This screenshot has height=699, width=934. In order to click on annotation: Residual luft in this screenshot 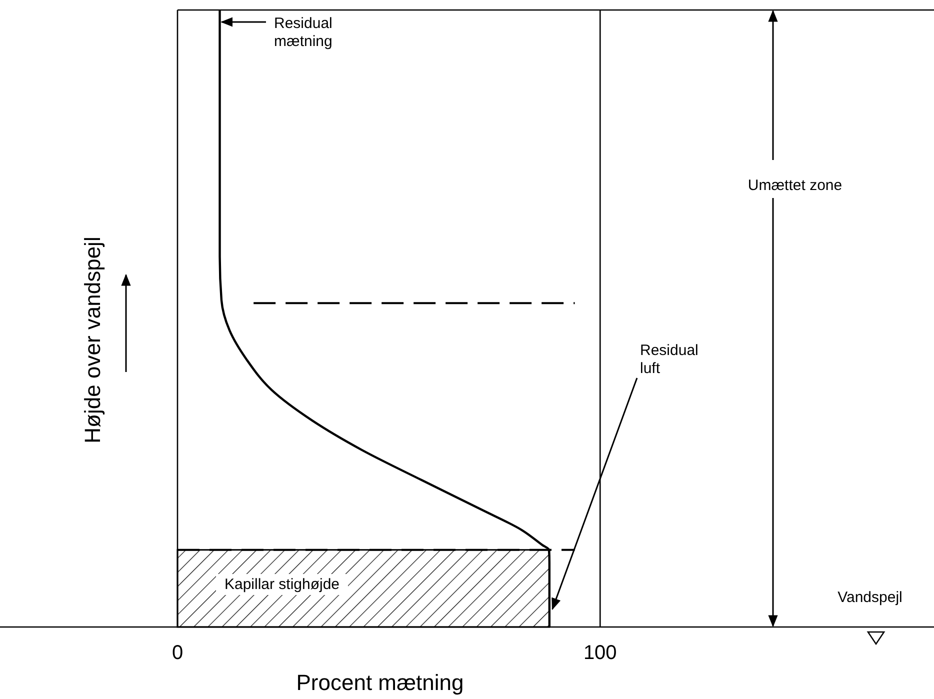, I will do `click(669, 359)`.